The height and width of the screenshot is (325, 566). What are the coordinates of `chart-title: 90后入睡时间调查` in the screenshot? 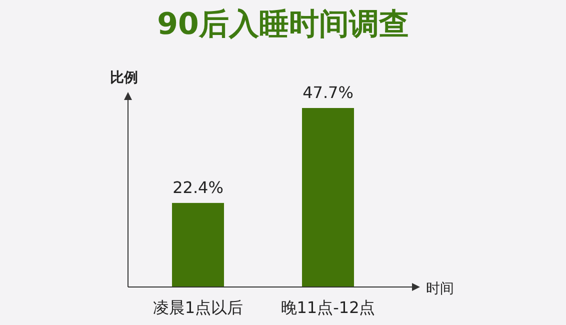 It's located at (283, 24).